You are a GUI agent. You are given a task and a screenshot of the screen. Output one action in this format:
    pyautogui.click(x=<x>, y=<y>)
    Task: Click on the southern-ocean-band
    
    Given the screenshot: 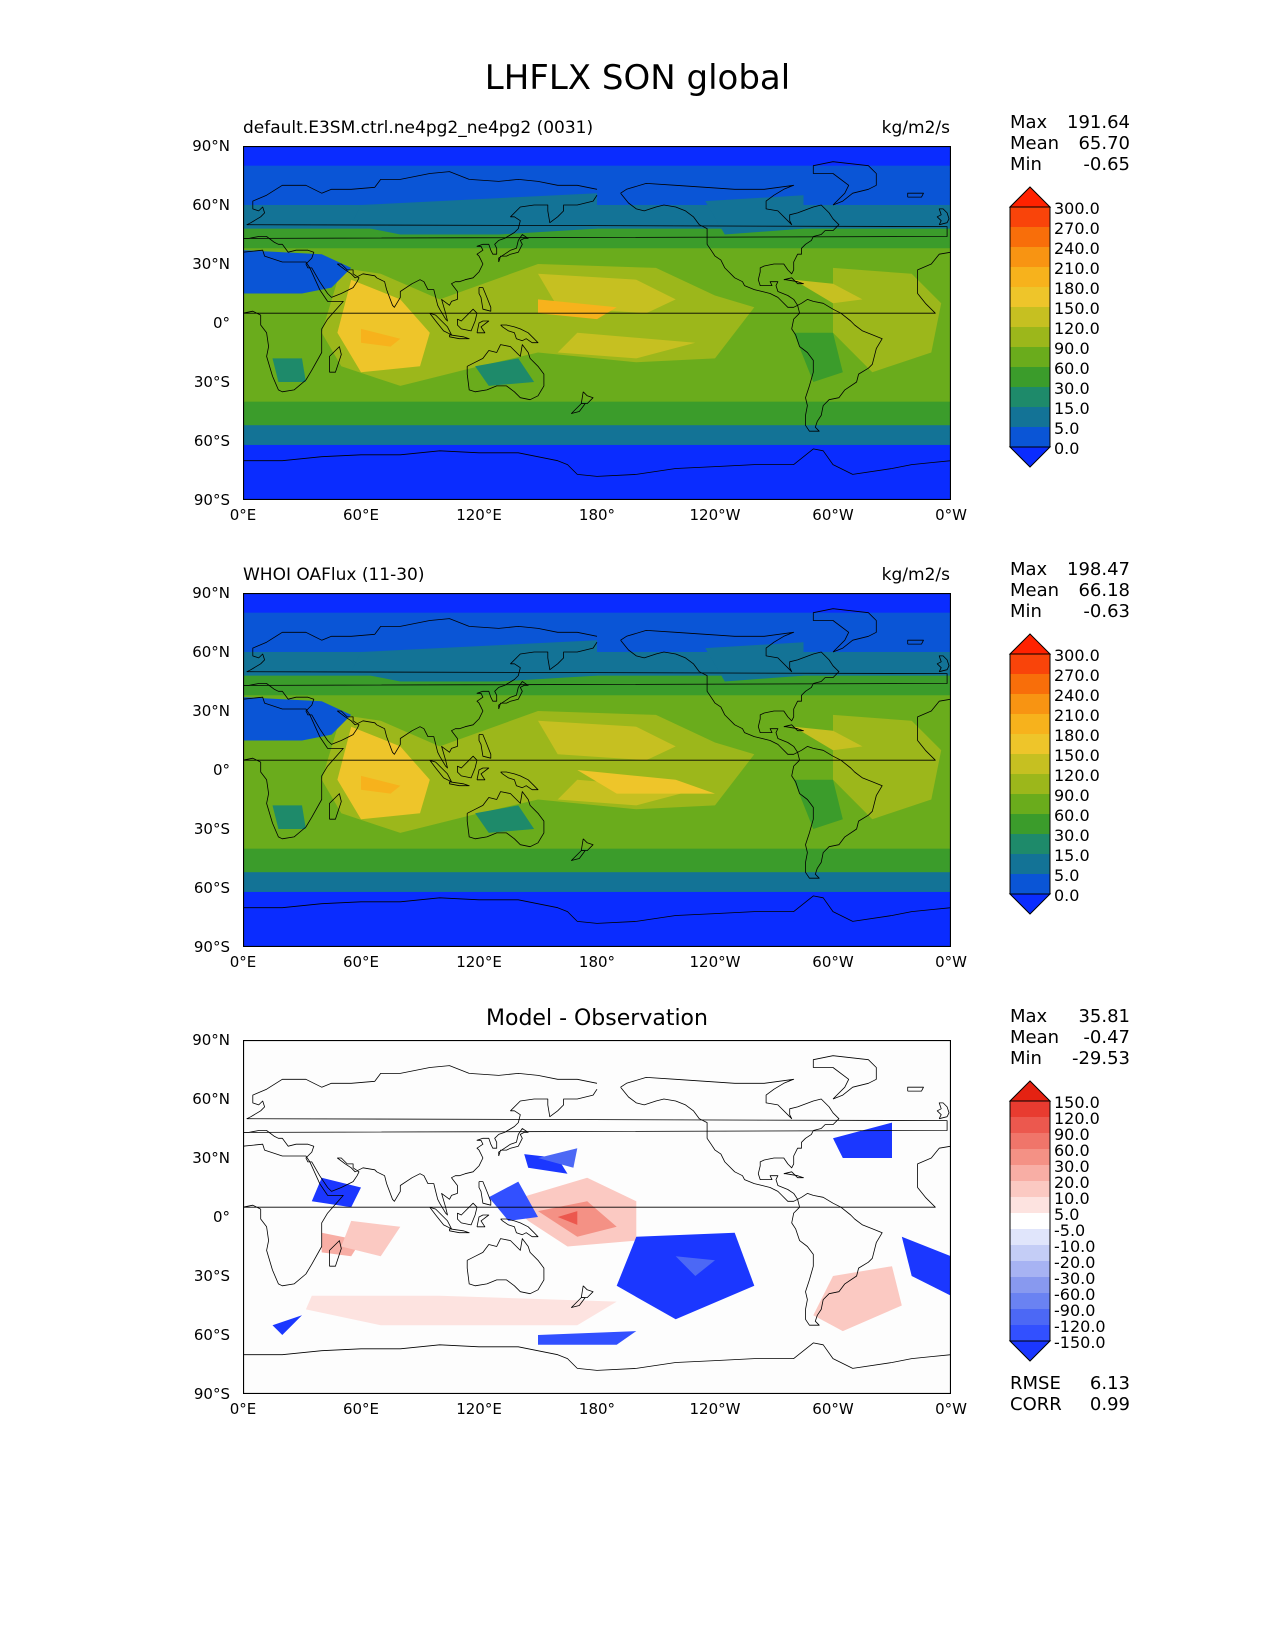 What is the action you would take?
    pyautogui.click(x=597, y=882)
    